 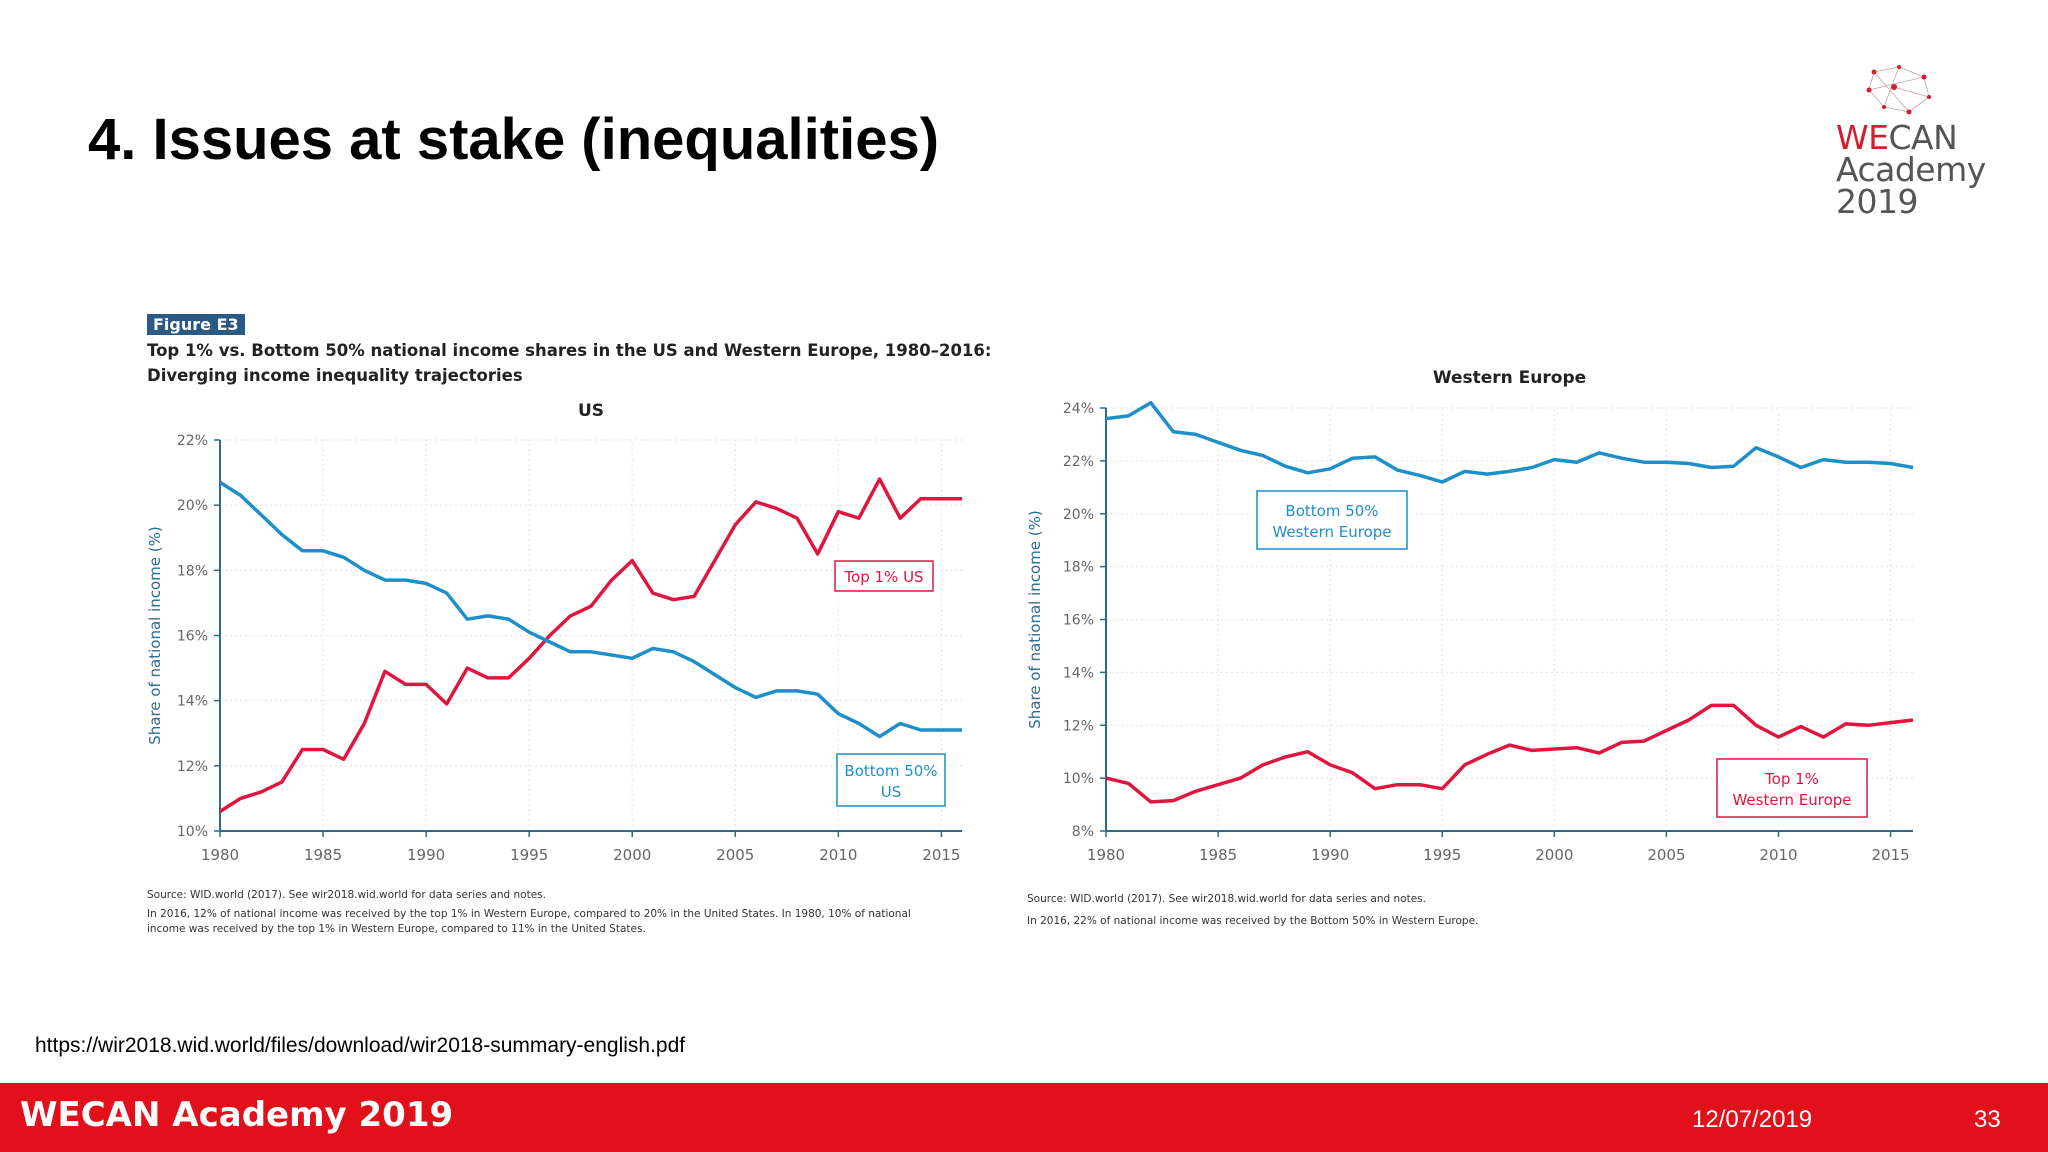 I want to click on eu-ytick-label: 24%, so click(x=1078, y=409).